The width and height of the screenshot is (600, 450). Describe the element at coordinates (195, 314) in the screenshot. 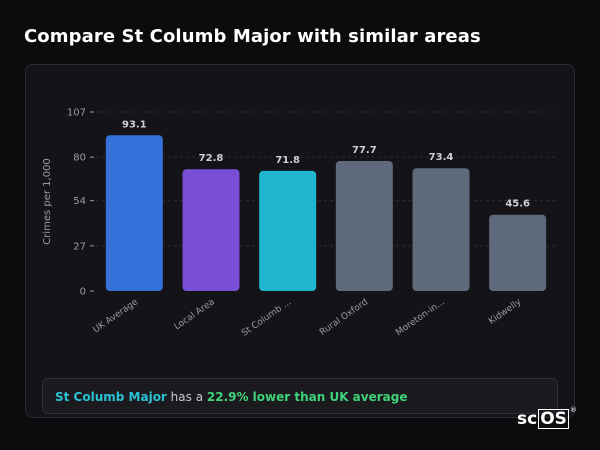

I see `x-tick-label: Local Area` at that location.